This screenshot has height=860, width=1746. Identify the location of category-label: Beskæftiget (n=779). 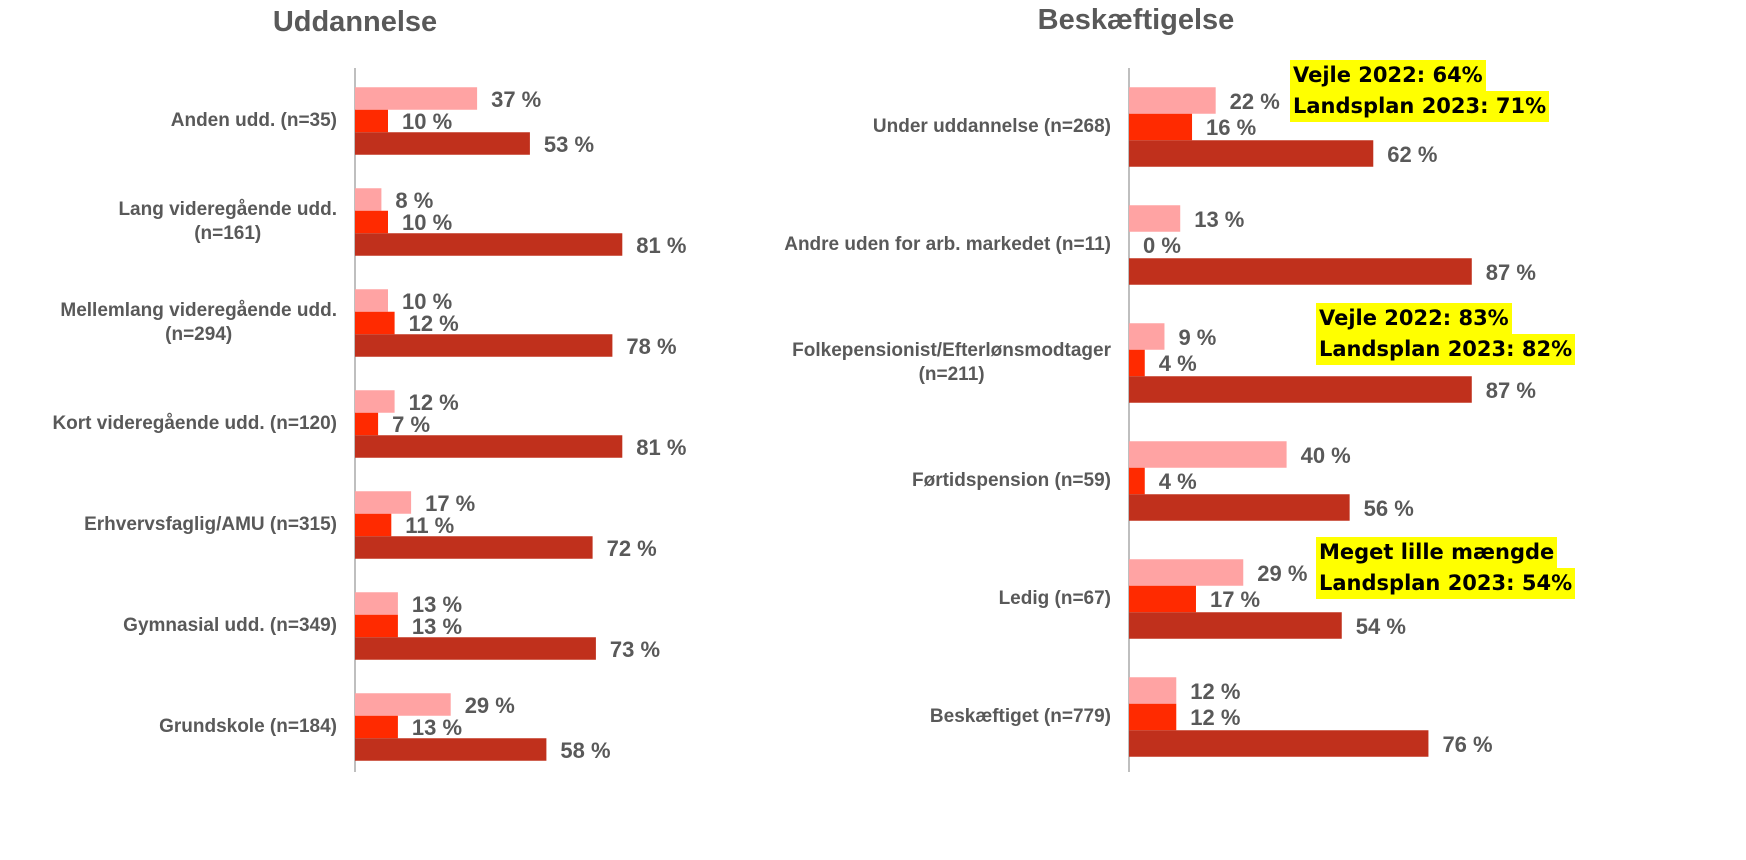
(1020, 716).